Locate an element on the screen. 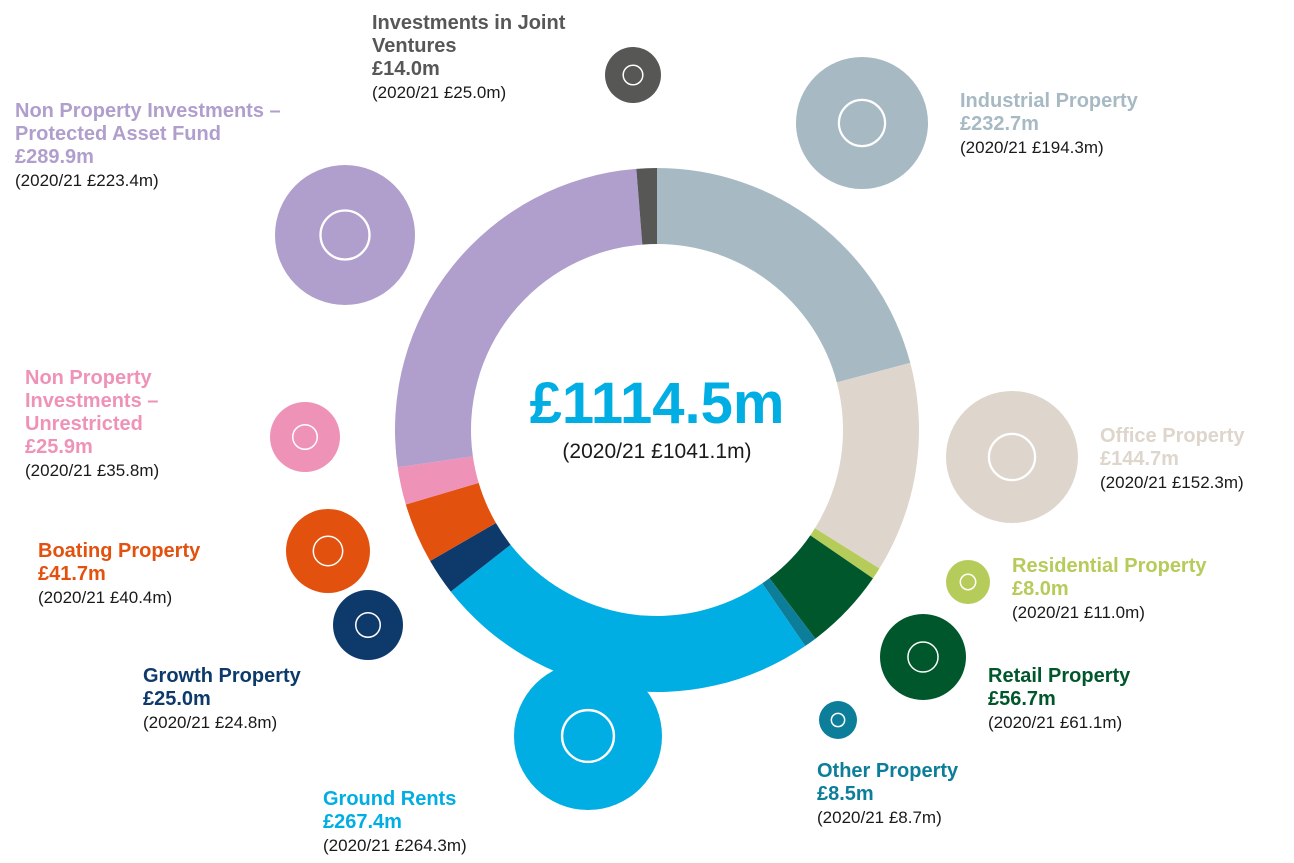 The image size is (1294, 863). prior-label: (2020/21 £25.0m) is located at coordinates (439, 92).